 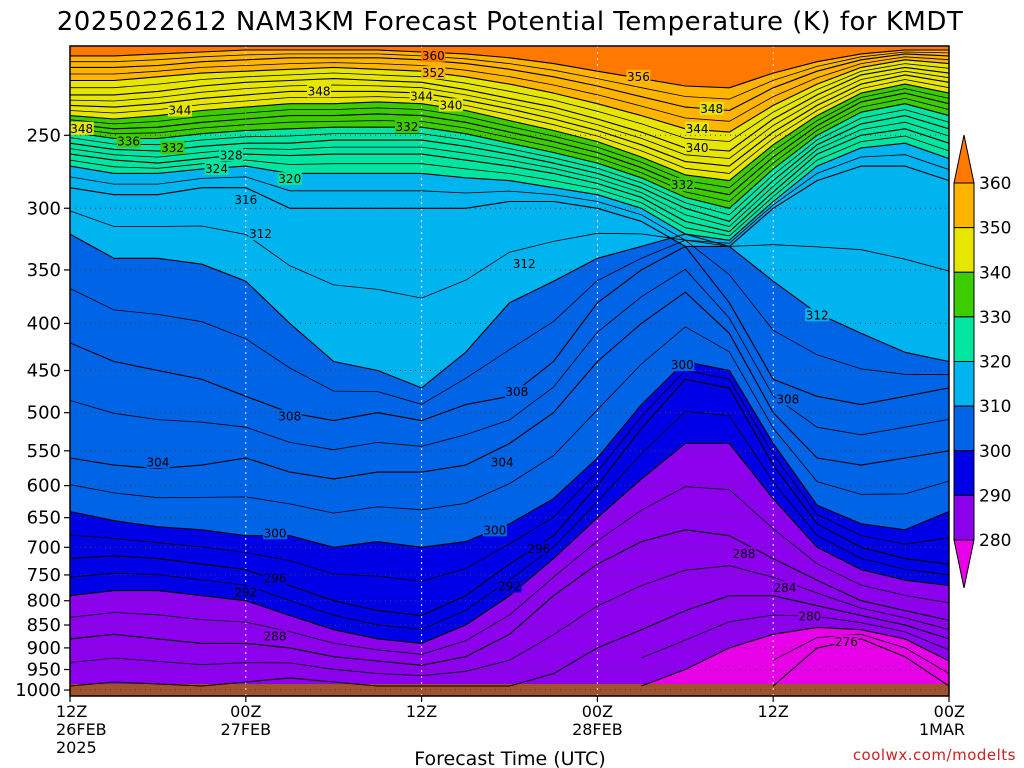 What do you see at coordinates (964, 564) in the screenshot?
I see `colorbar-cap-bottom` at bounding box center [964, 564].